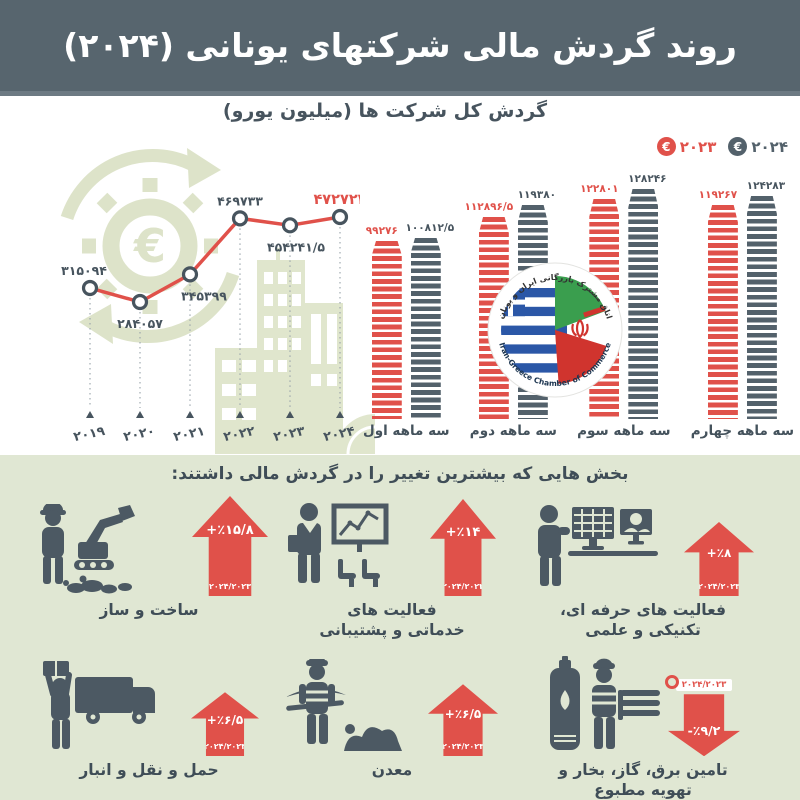  I want to click on change-percent: +٪۸, so click(719, 552).